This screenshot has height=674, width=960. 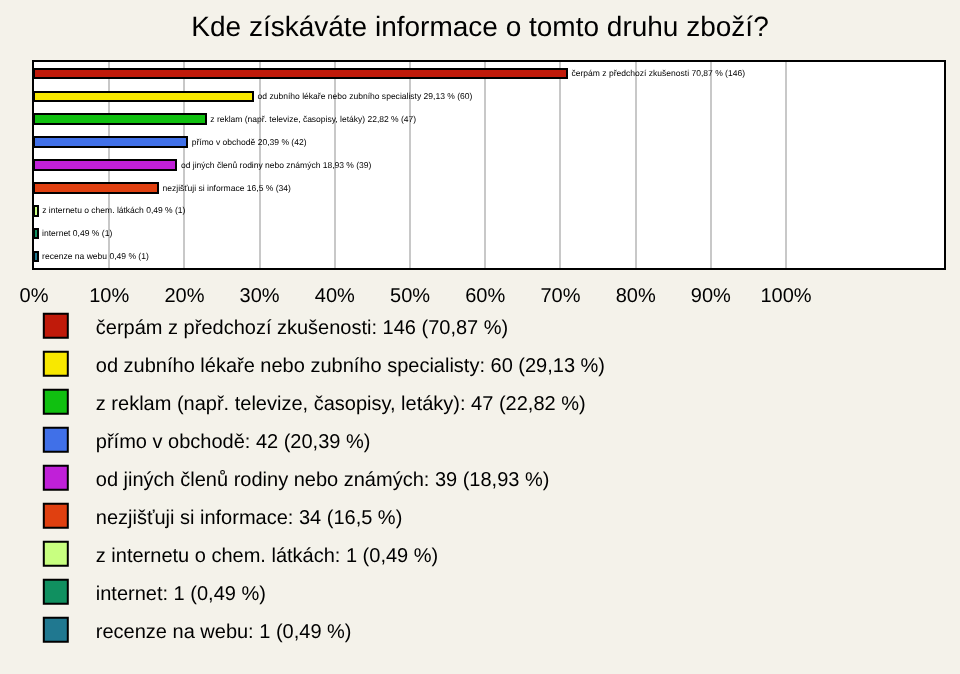 I want to click on legend-label: od zubního lékaře nebo zubního specialisty: 60 (29,13 %), so click(x=350, y=366).